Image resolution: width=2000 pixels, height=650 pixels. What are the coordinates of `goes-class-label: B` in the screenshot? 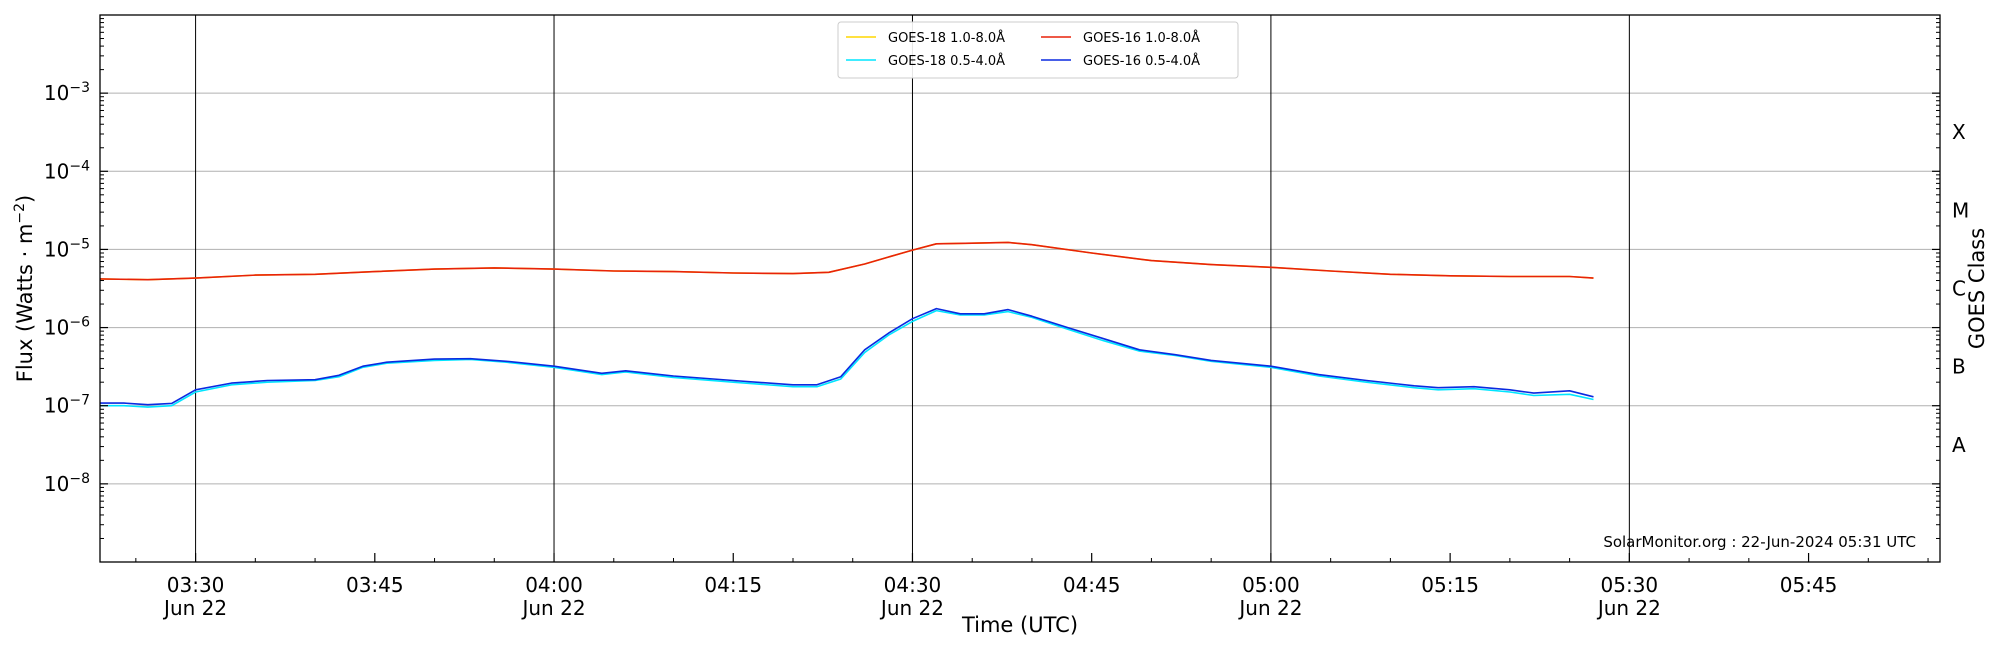 It's located at (1959, 367).